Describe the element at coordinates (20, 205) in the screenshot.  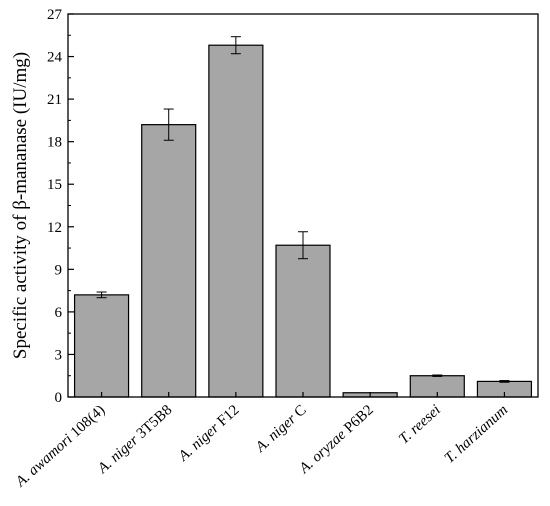
I see `y-axis-title: Specific activity of β-mananase (IU/mg)` at that location.